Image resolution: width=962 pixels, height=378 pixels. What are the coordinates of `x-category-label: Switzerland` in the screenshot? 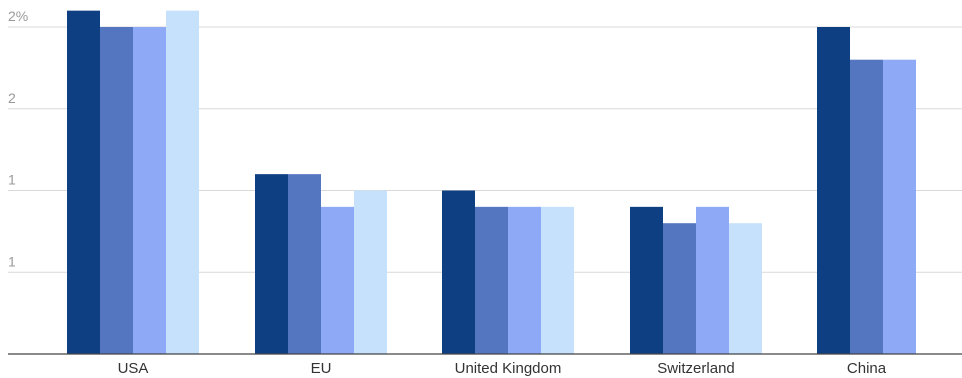 It's located at (696, 368).